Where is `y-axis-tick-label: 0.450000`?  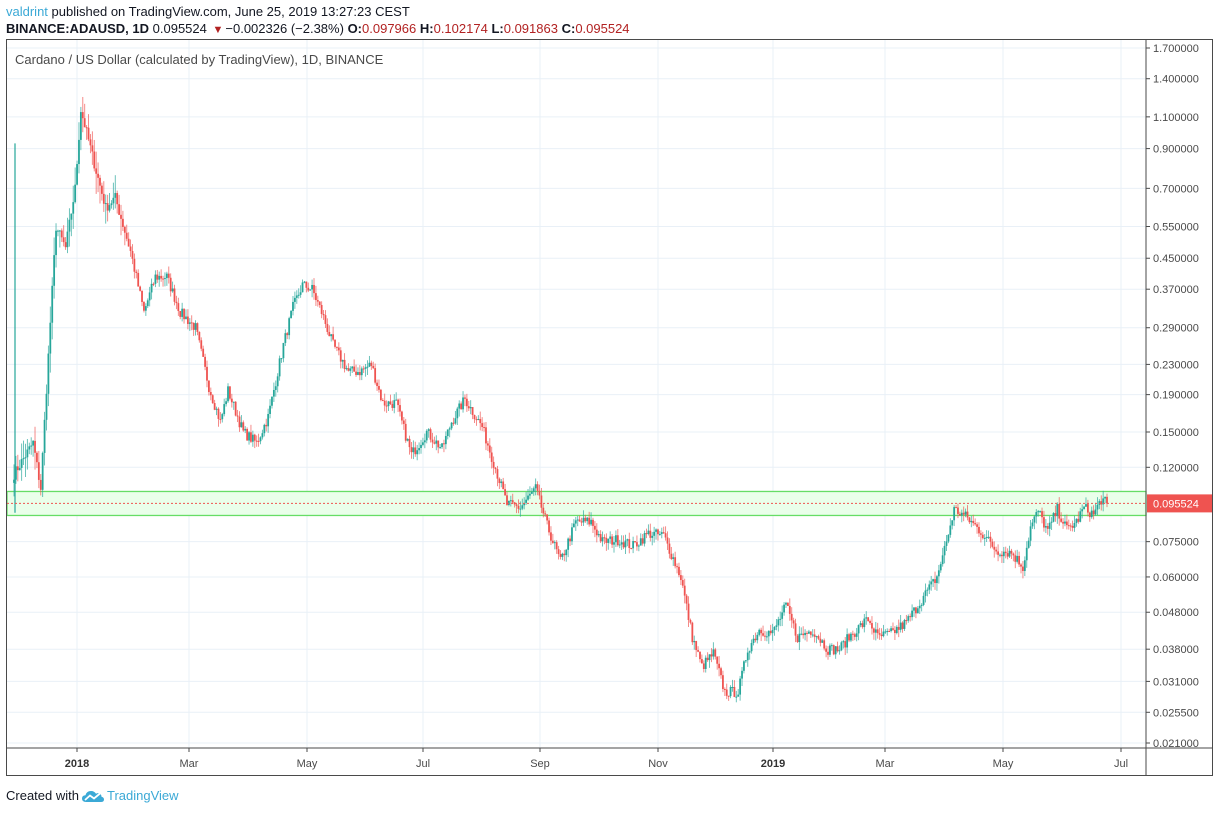
y-axis-tick-label: 0.450000 is located at coordinates (1176, 259).